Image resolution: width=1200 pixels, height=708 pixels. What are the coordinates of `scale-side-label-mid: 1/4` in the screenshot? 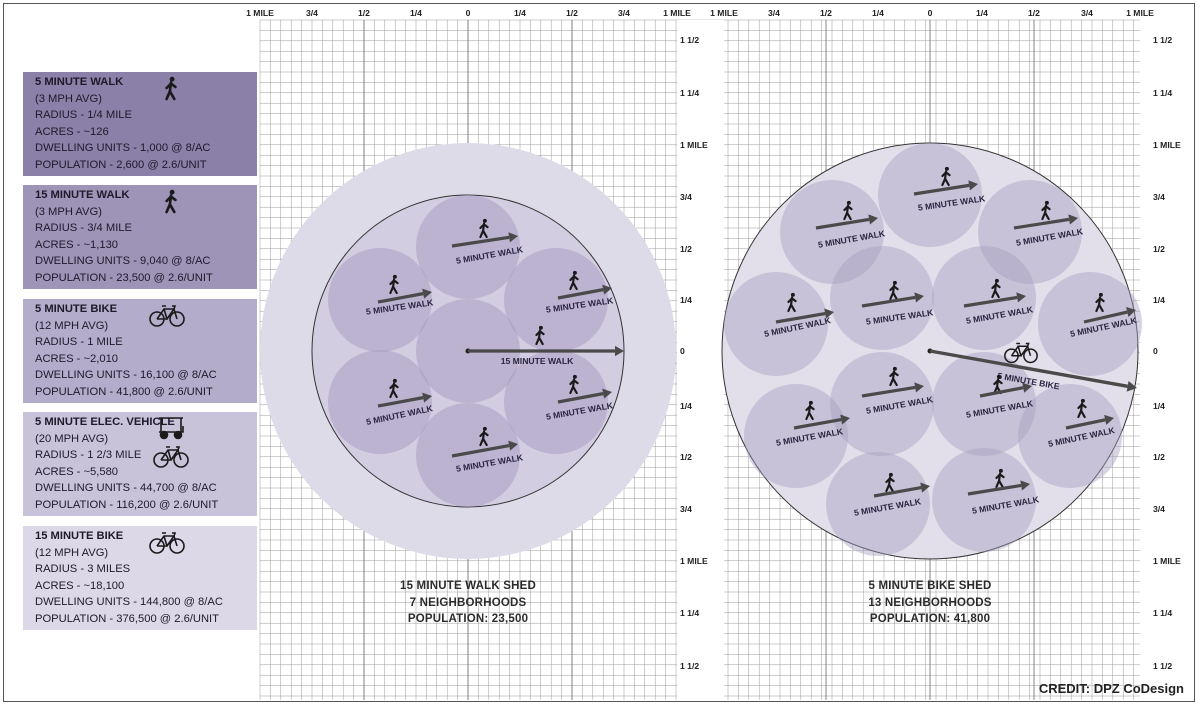 It's located at (686, 406).